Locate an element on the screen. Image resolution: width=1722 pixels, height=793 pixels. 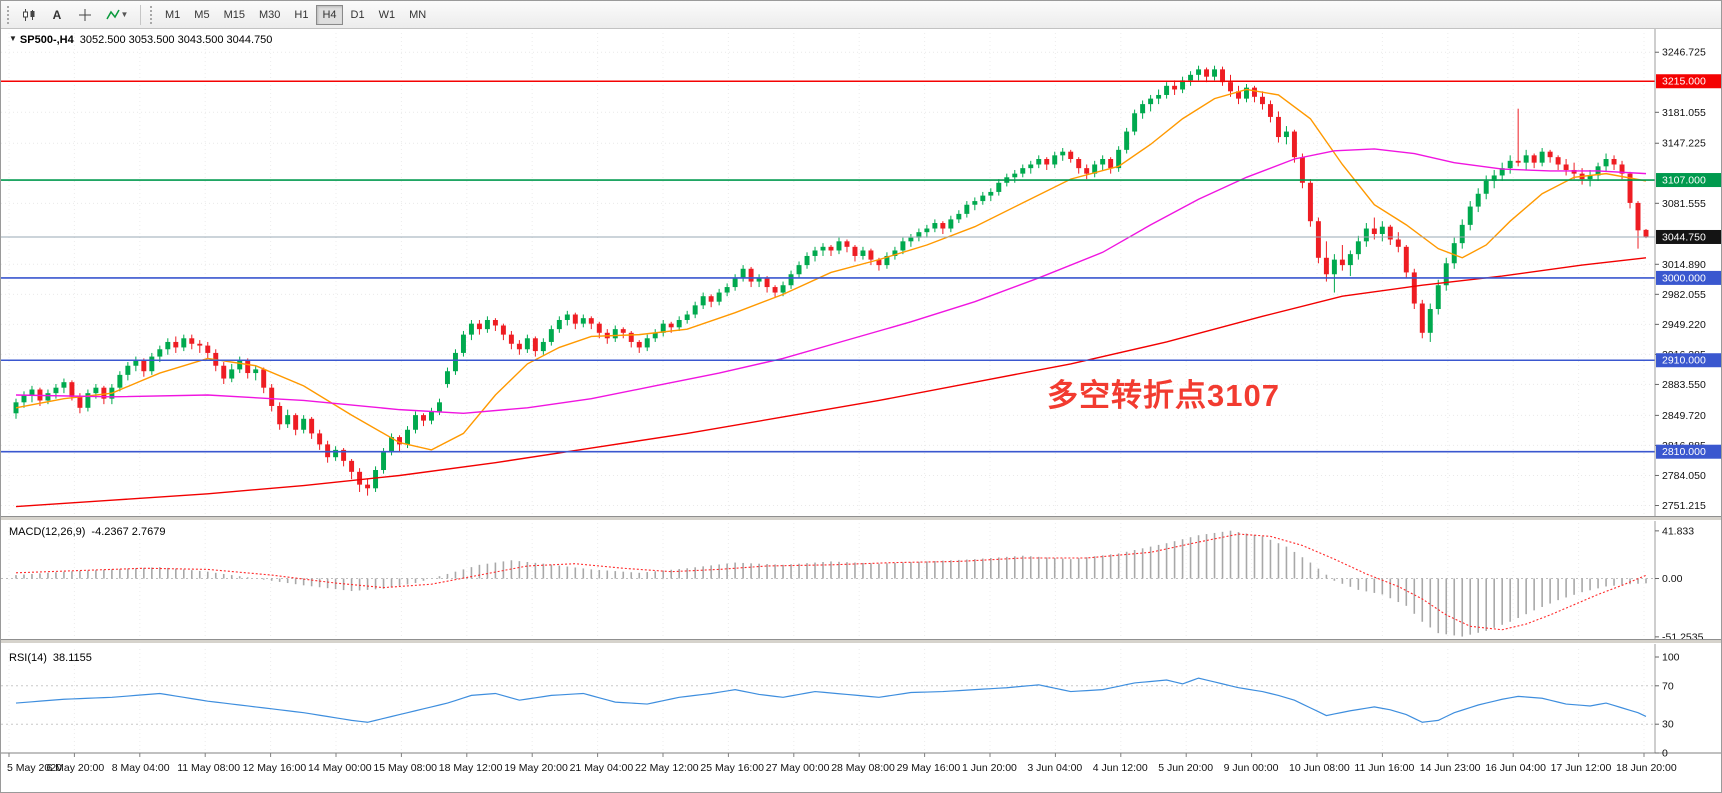
timeframe-button-d1: D1 is located at coordinates (358, 15).